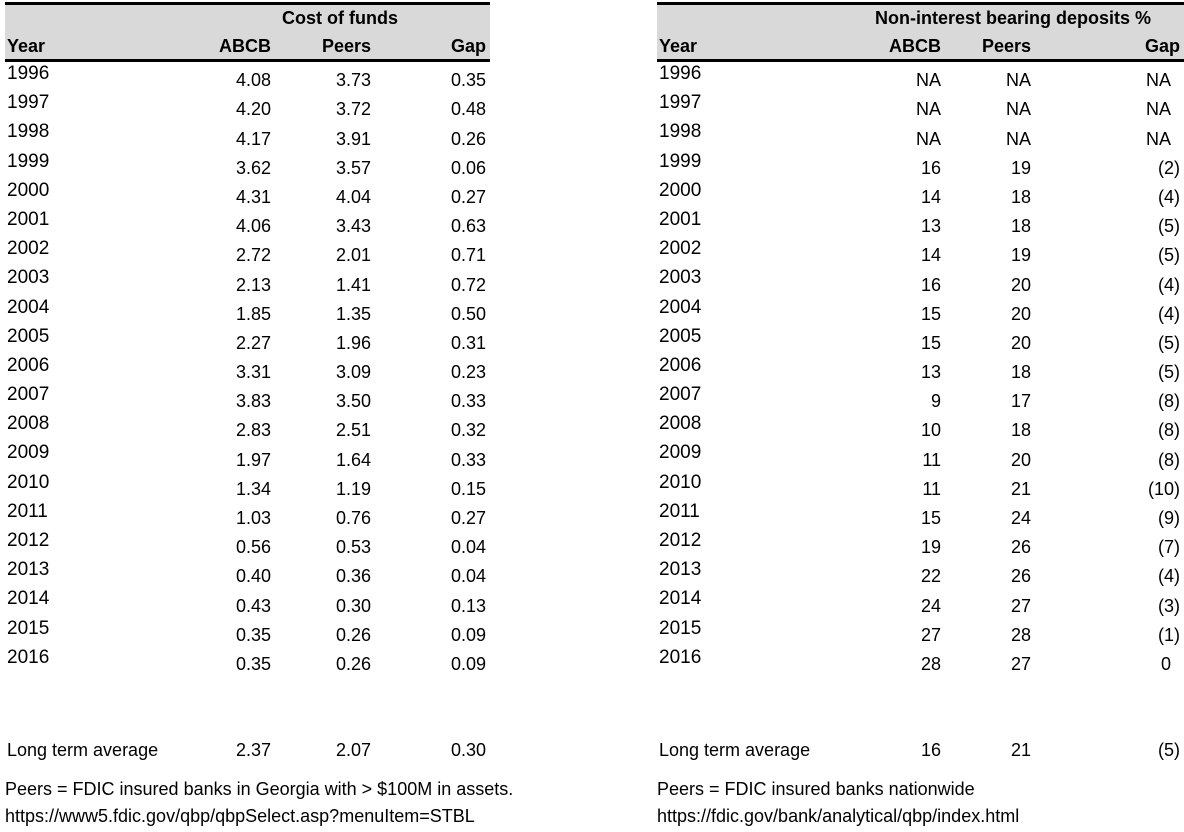 The height and width of the screenshot is (832, 1184). What do you see at coordinates (353, 488) in the screenshot?
I see `peers-cell: 1.19` at bounding box center [353, 488].